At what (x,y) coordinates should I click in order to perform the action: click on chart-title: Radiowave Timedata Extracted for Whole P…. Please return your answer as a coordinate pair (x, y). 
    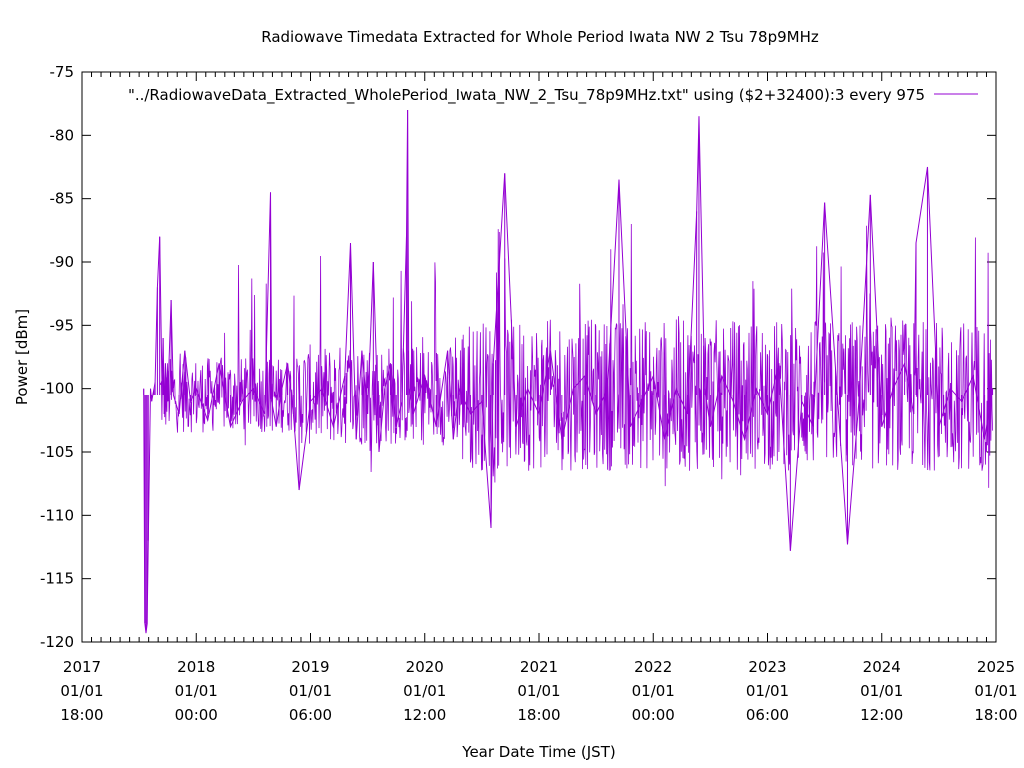
    Looking at the image, I should click on (540, 37).